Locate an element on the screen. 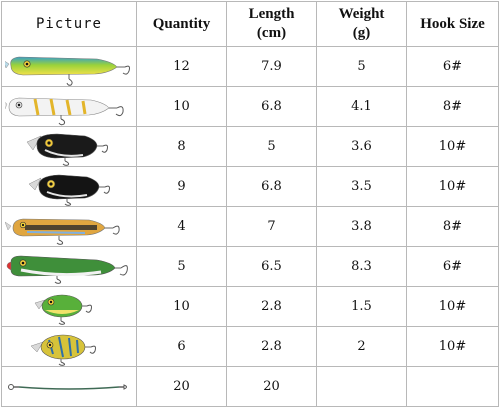 This screenshot has height=408, width=500. quantity-cell: 12 is located at coordinates (181, 66).